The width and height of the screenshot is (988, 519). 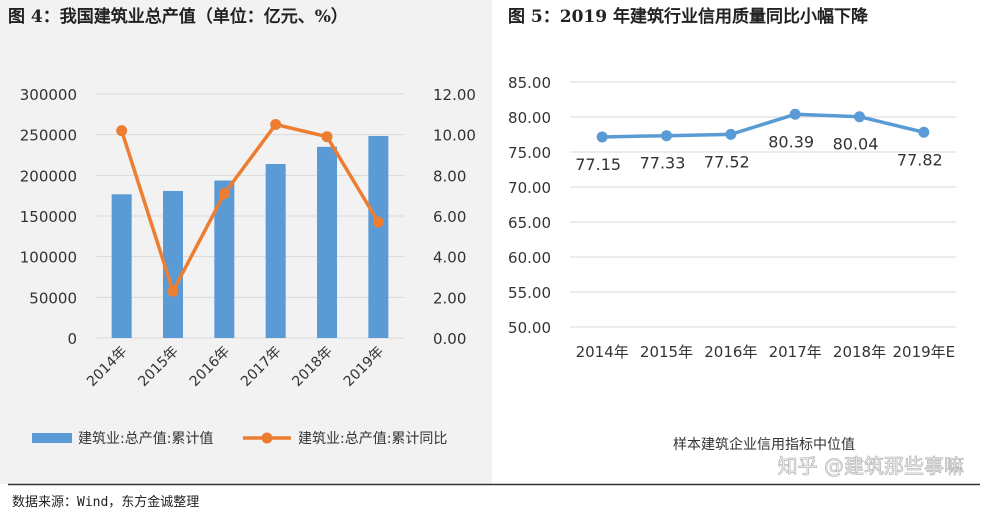 I want to click on legend-label-bar: 建筑业:总产值:累计值, so click(x=145, y=439).